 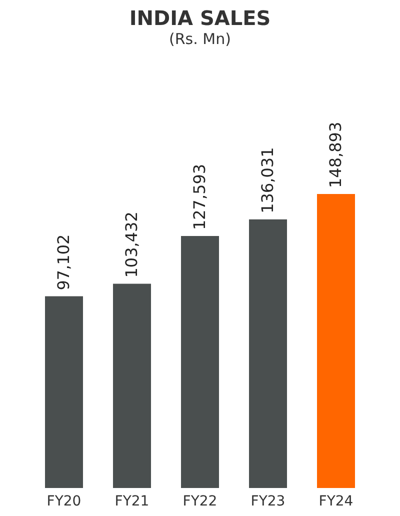 I want to click on data-label: 127,593, so click(x=199, y=197).